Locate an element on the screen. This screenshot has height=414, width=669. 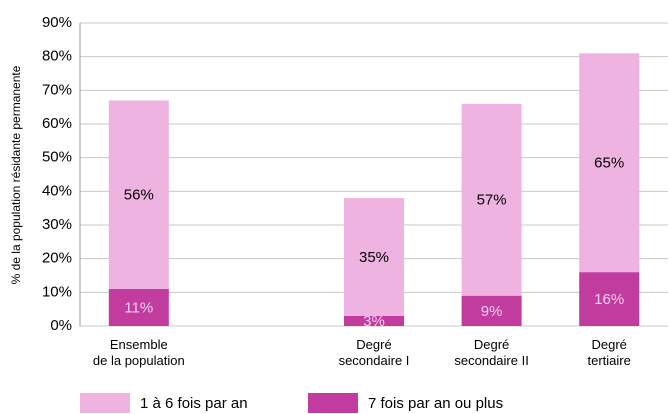
legend-label: 1 à 6 fois par an is located at coordinates (194, 403).